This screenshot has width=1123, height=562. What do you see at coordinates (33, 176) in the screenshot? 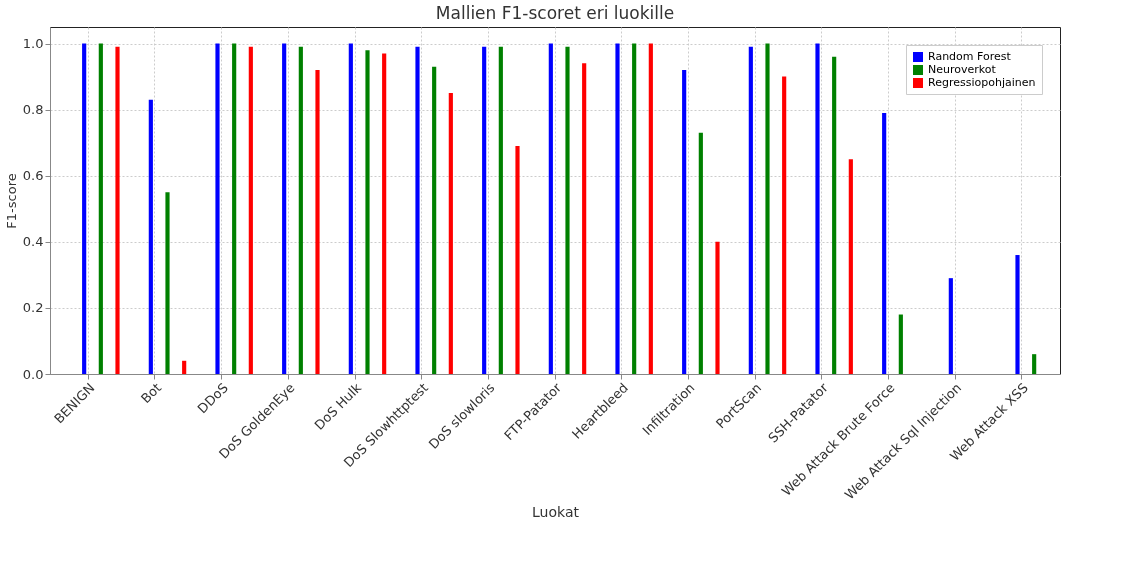
I see `y-tick-label: 0.6` at bounding box center [33, 176].